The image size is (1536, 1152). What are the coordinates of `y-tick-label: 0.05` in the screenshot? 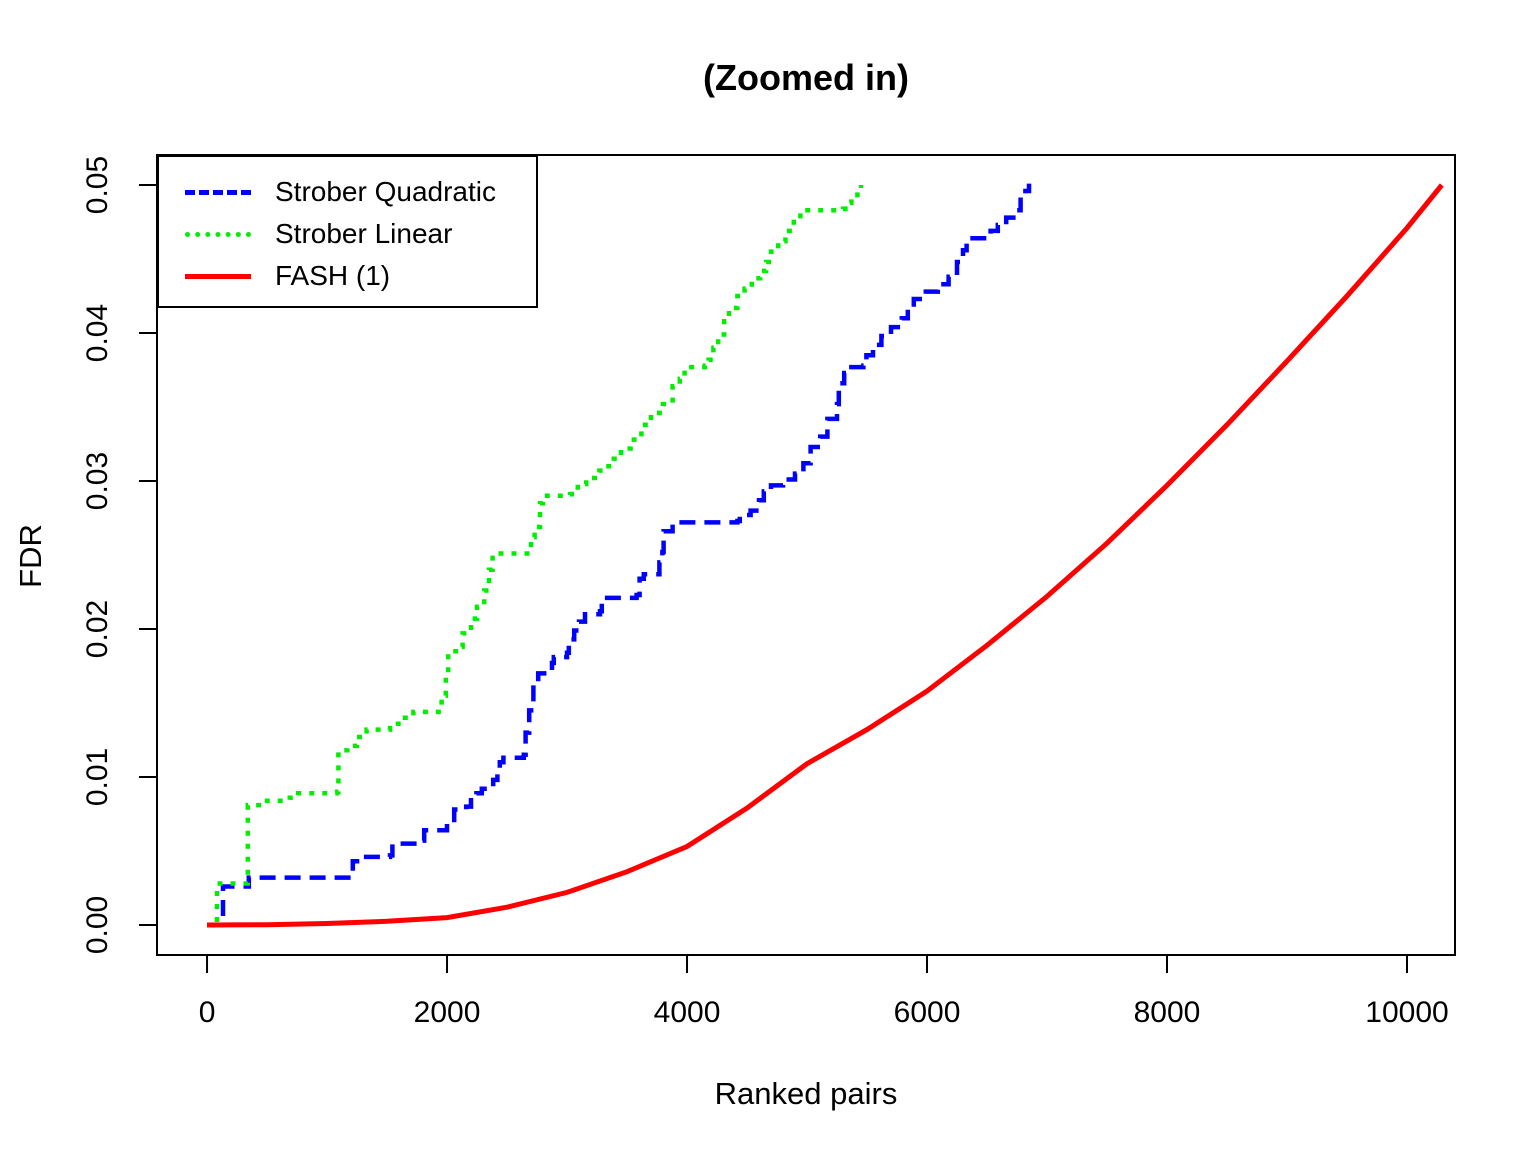 It's located at (97, 185).